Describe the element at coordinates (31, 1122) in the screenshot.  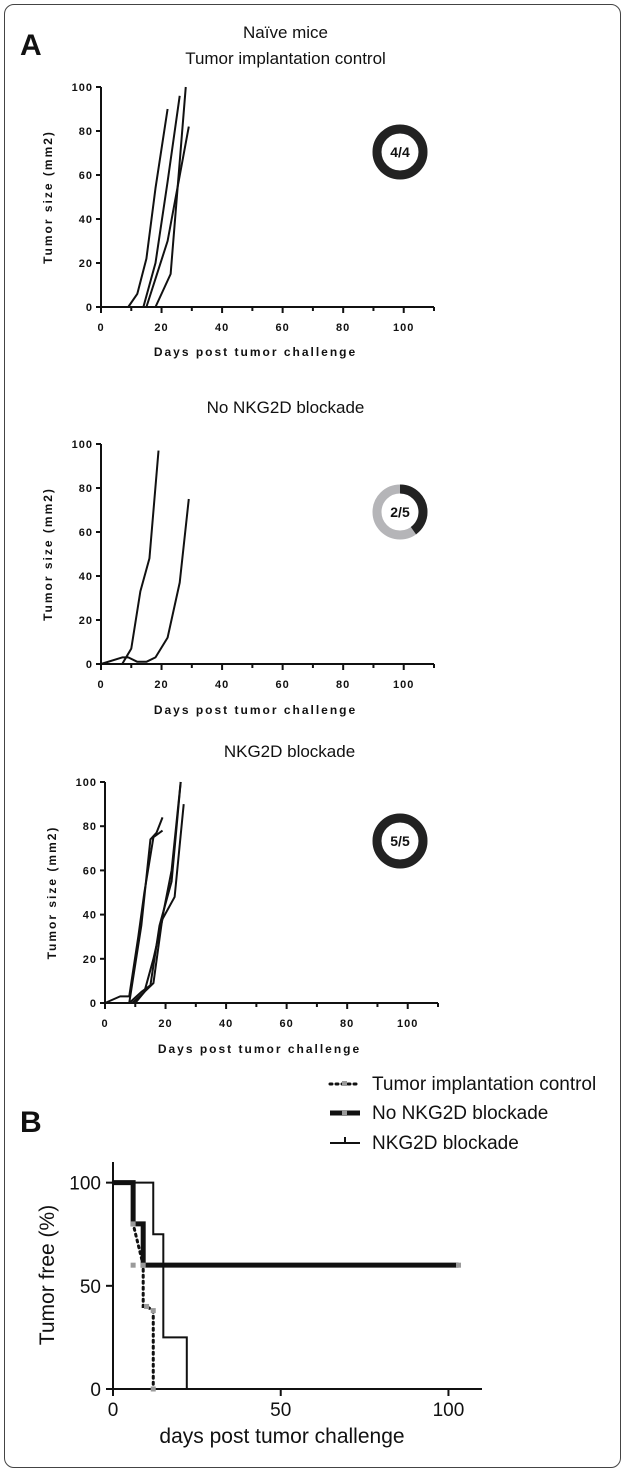
I see `panel-letter-b: B` at that location.